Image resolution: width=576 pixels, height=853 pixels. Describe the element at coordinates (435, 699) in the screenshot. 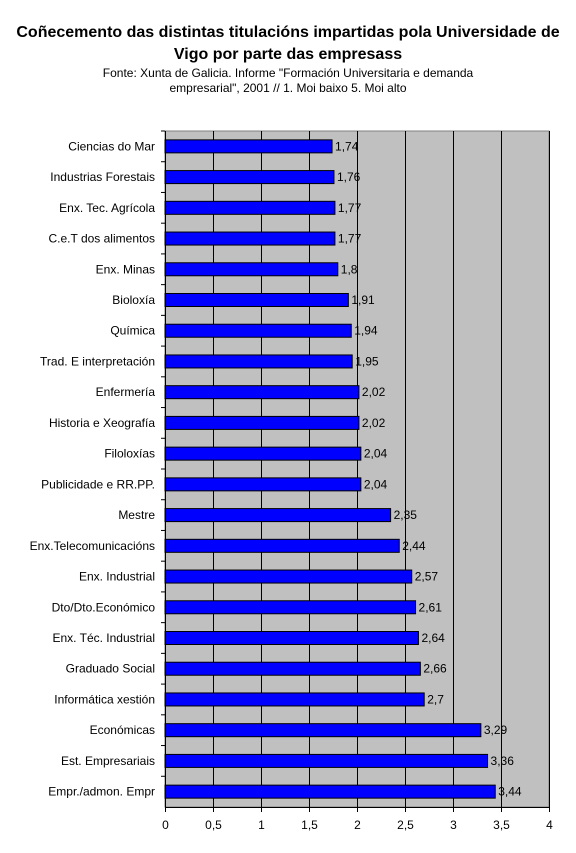

I see `value-label: 2,7` at that location.